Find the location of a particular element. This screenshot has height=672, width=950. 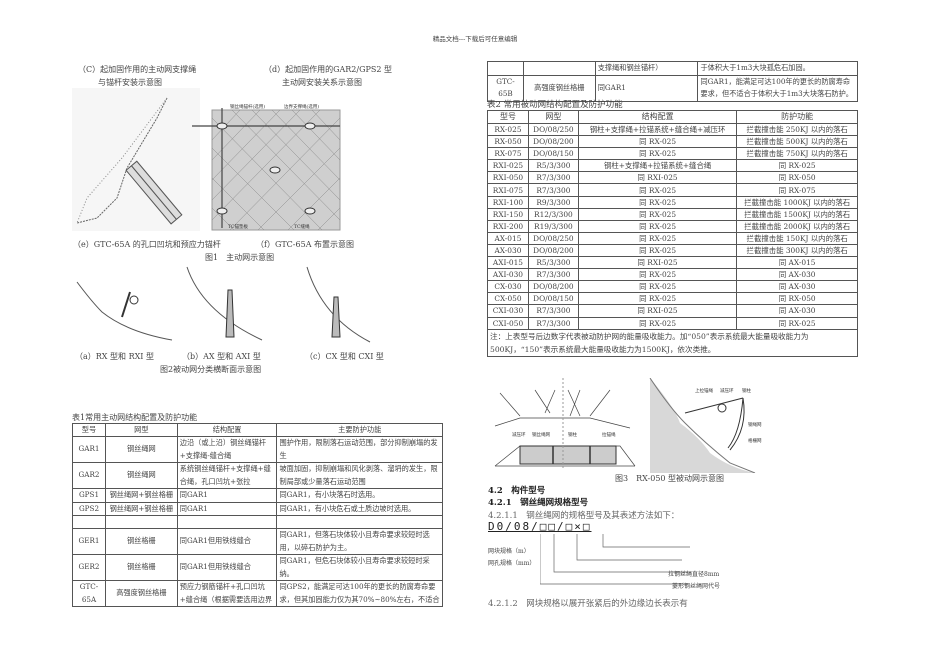

para-4-2-1-1: 4.2.1.1 钢丝绳网的规格型号及其表述方法如下： is located at coordinates (584, 516).